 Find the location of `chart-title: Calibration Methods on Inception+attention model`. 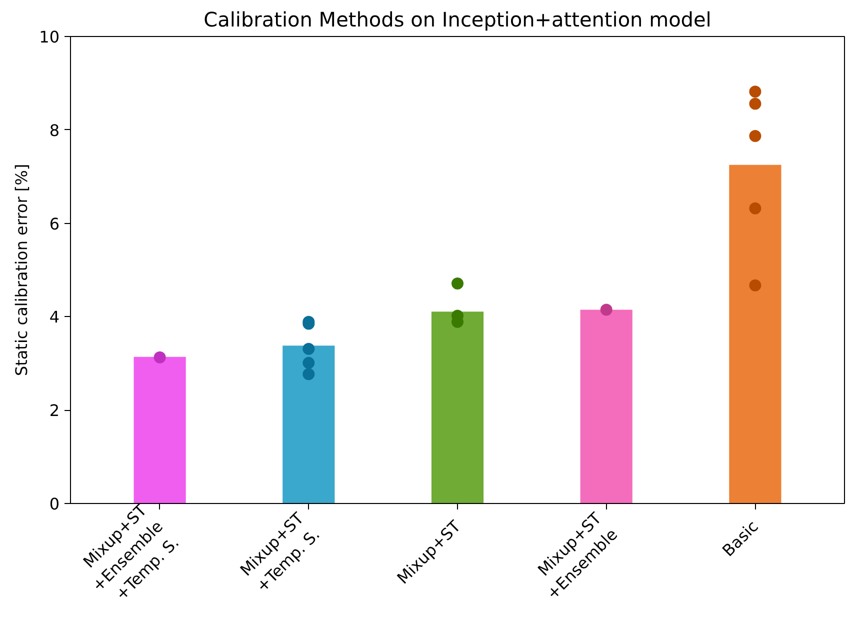

chart-title: Calibration Methods on Inception+attention model is located at coordinates (458, 20).